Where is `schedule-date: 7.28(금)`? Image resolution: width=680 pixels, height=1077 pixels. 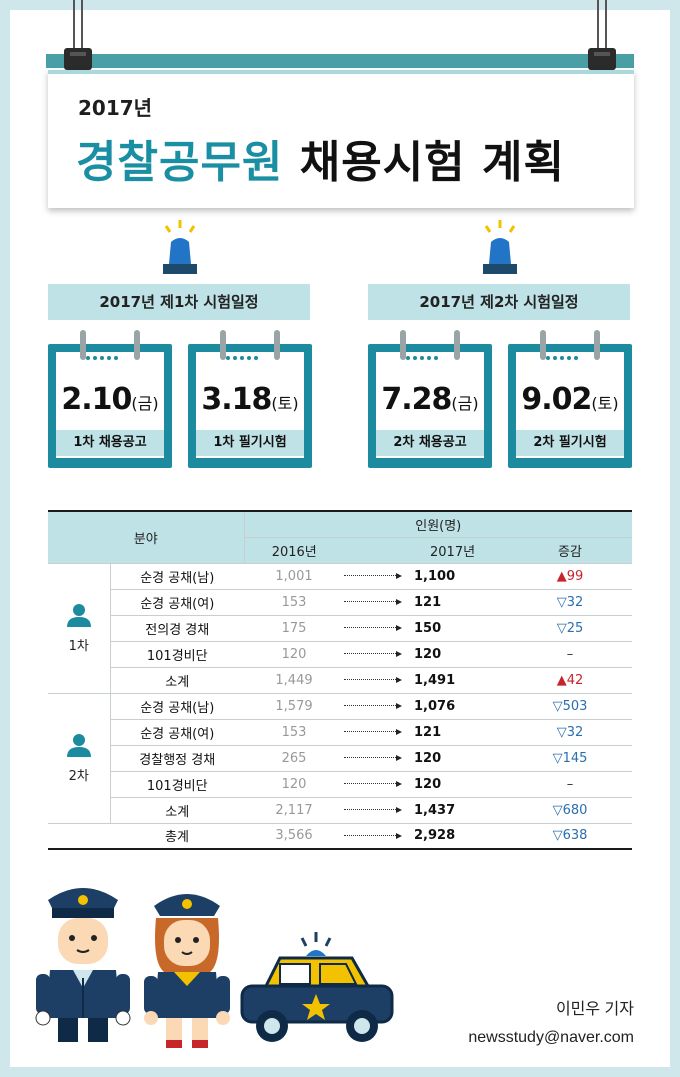 schedule-date: 7.28(금) is located at coordinates (430, 399).